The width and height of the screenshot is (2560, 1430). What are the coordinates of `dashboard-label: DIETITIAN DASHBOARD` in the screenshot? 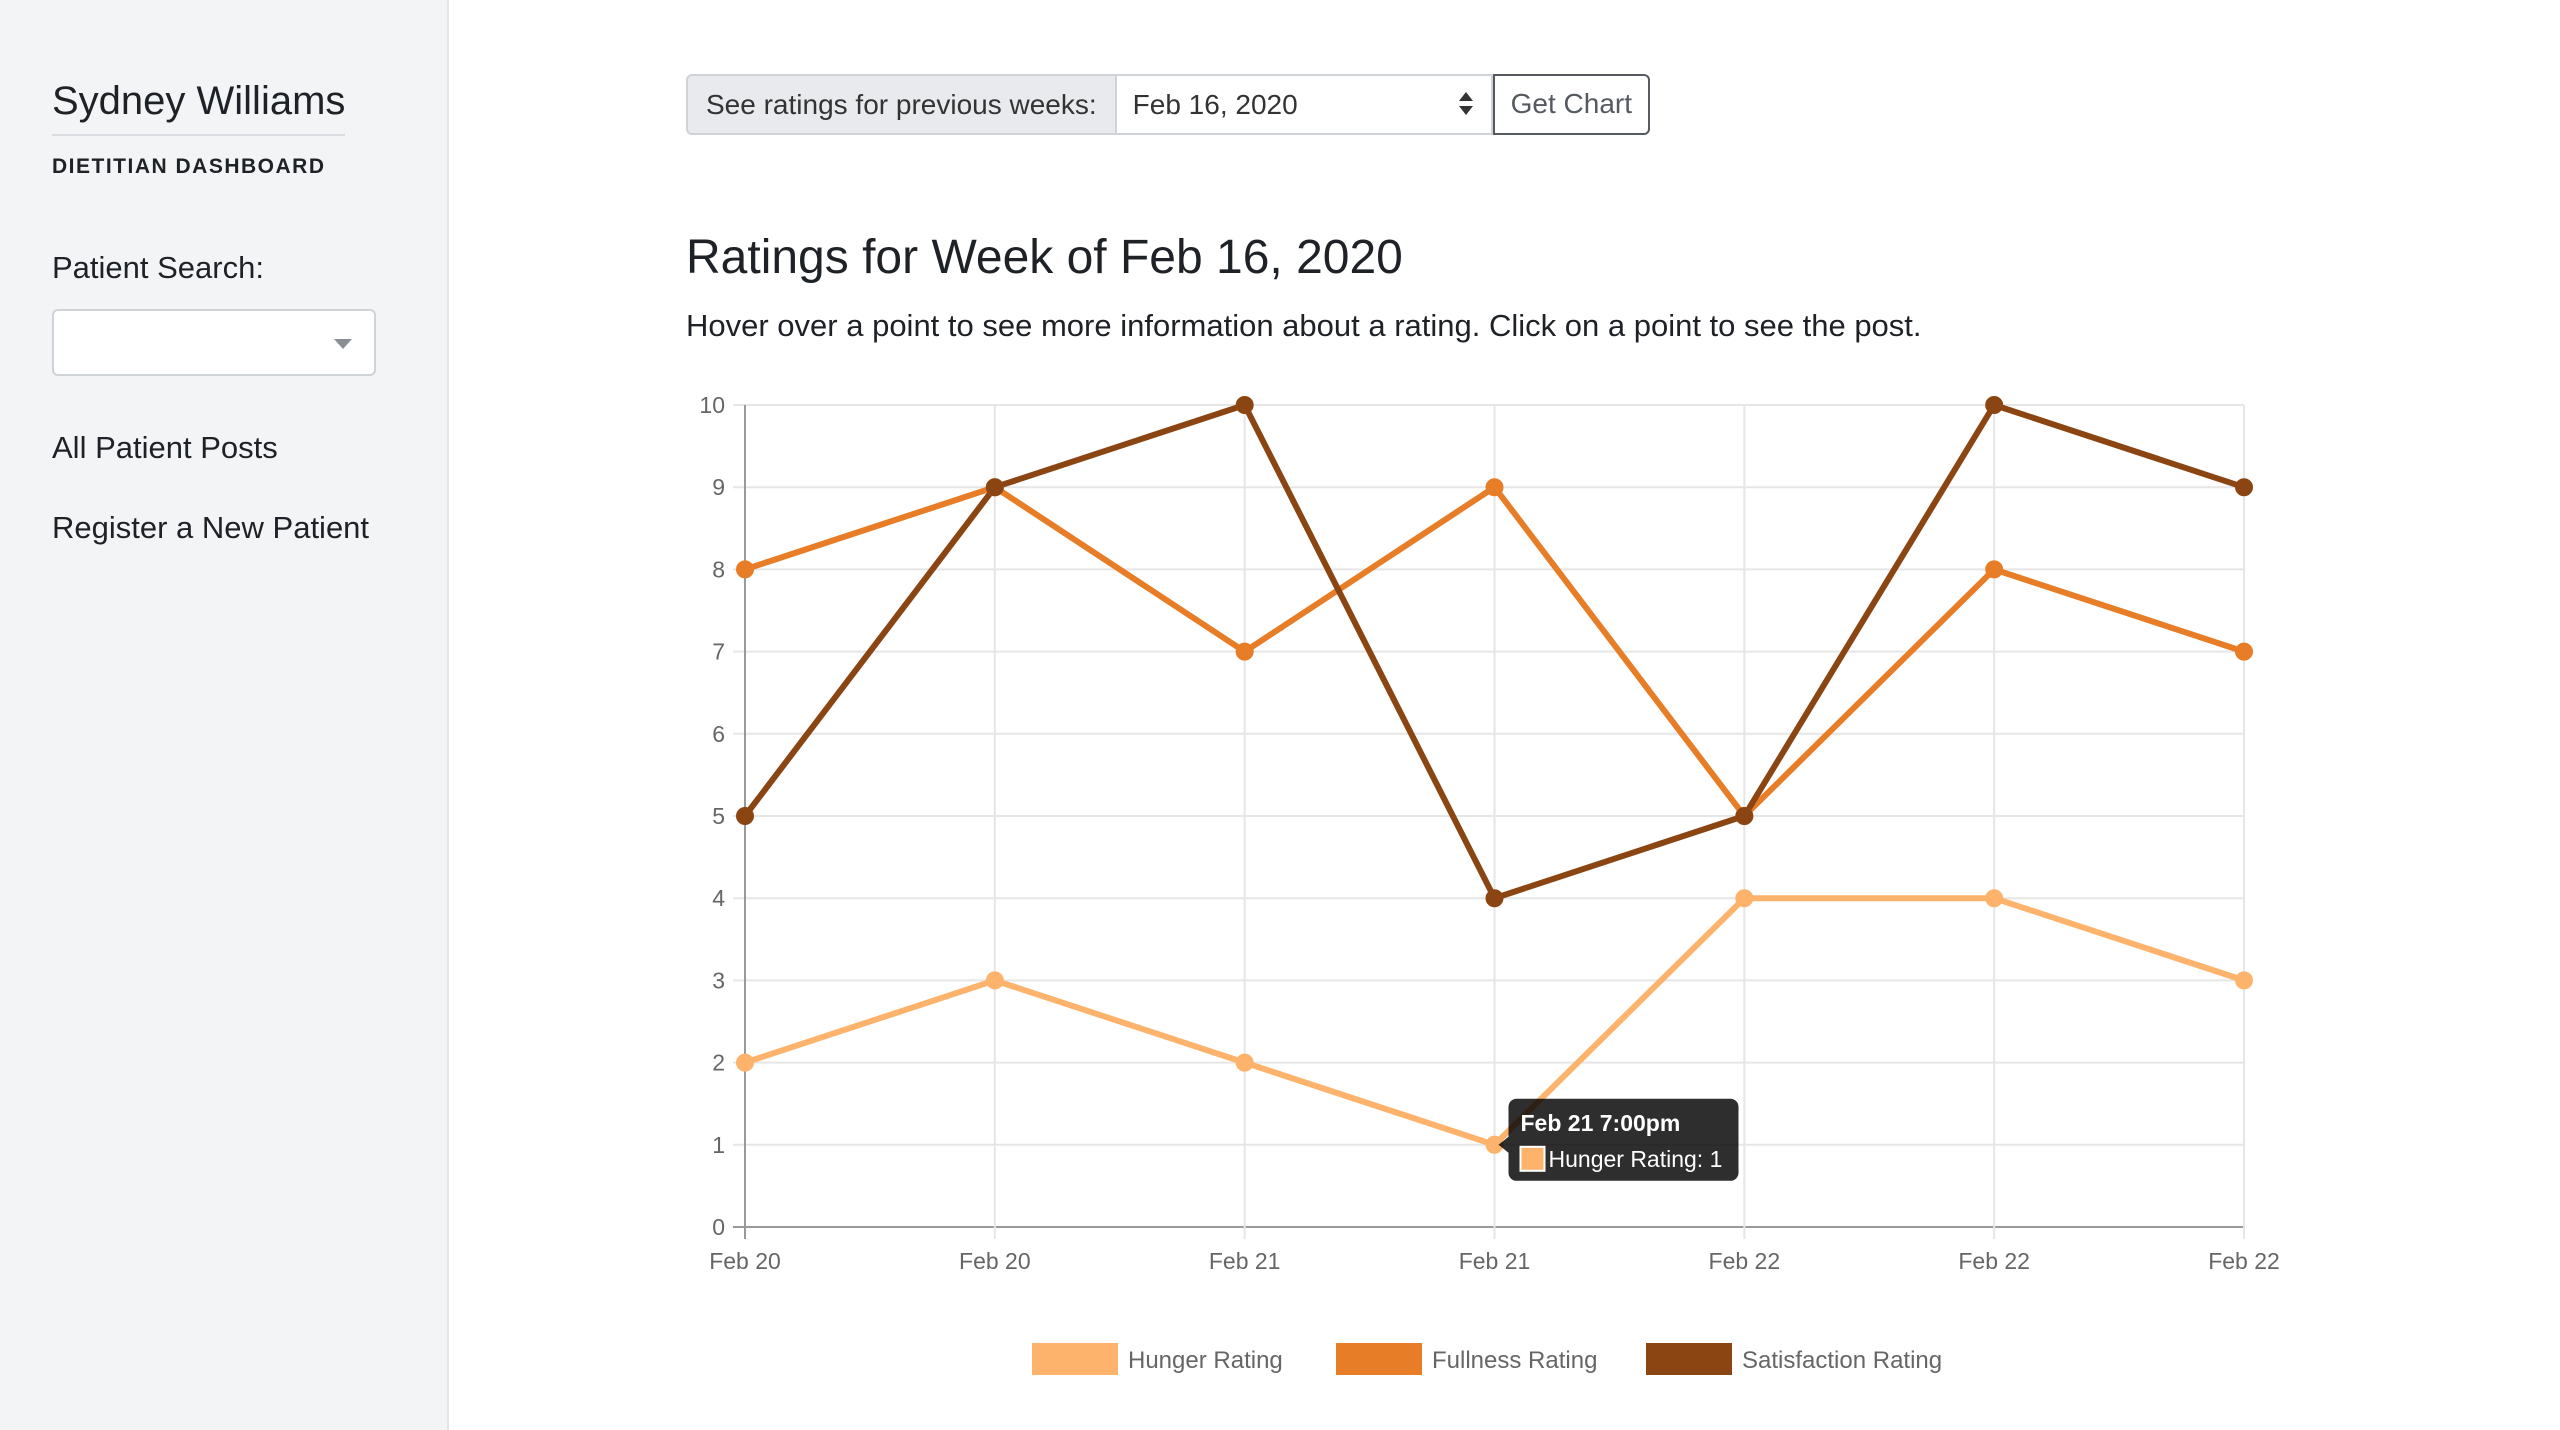 It's located at (189, 166).